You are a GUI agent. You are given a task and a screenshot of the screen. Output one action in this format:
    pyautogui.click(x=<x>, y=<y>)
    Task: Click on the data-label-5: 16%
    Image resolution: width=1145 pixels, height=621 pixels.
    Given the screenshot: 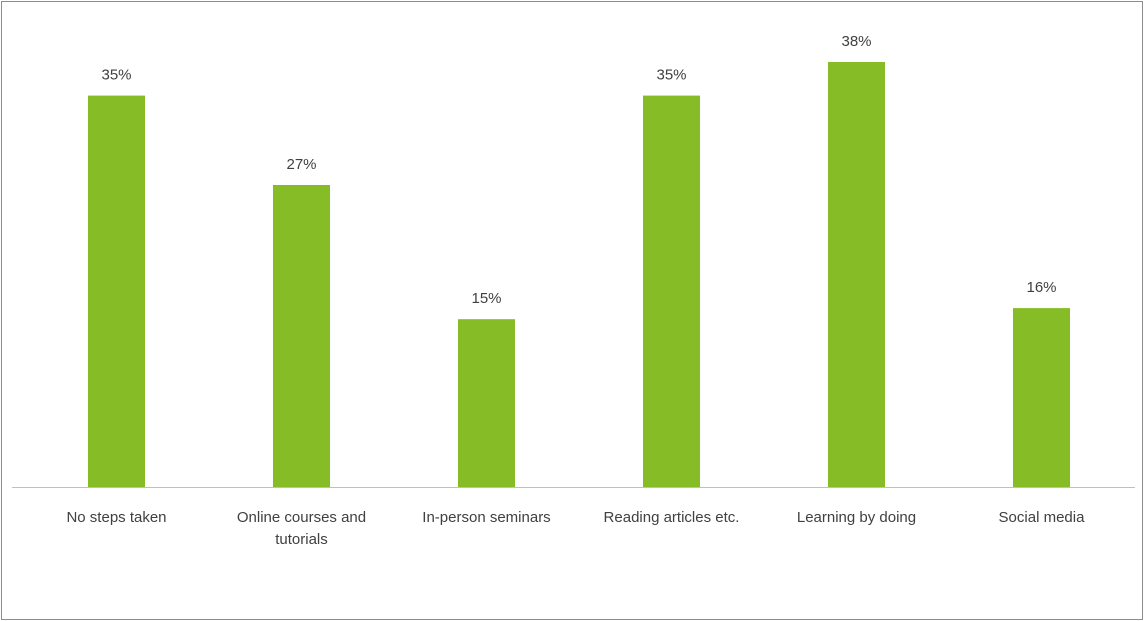 What is the action you would take?
    pyautogui.click(x=1041, y=287)
    